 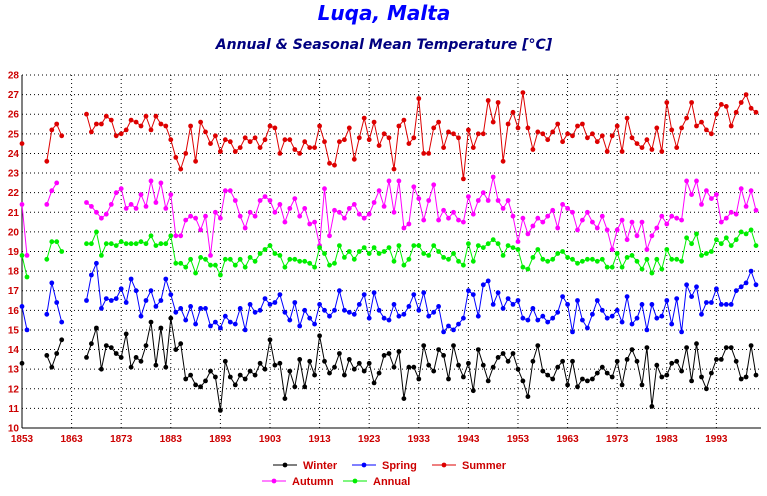 What do you see at coordinates (22, 439) in the screenshot?
I see `x-tick-label: 1853` at bounding box center [22, 439].